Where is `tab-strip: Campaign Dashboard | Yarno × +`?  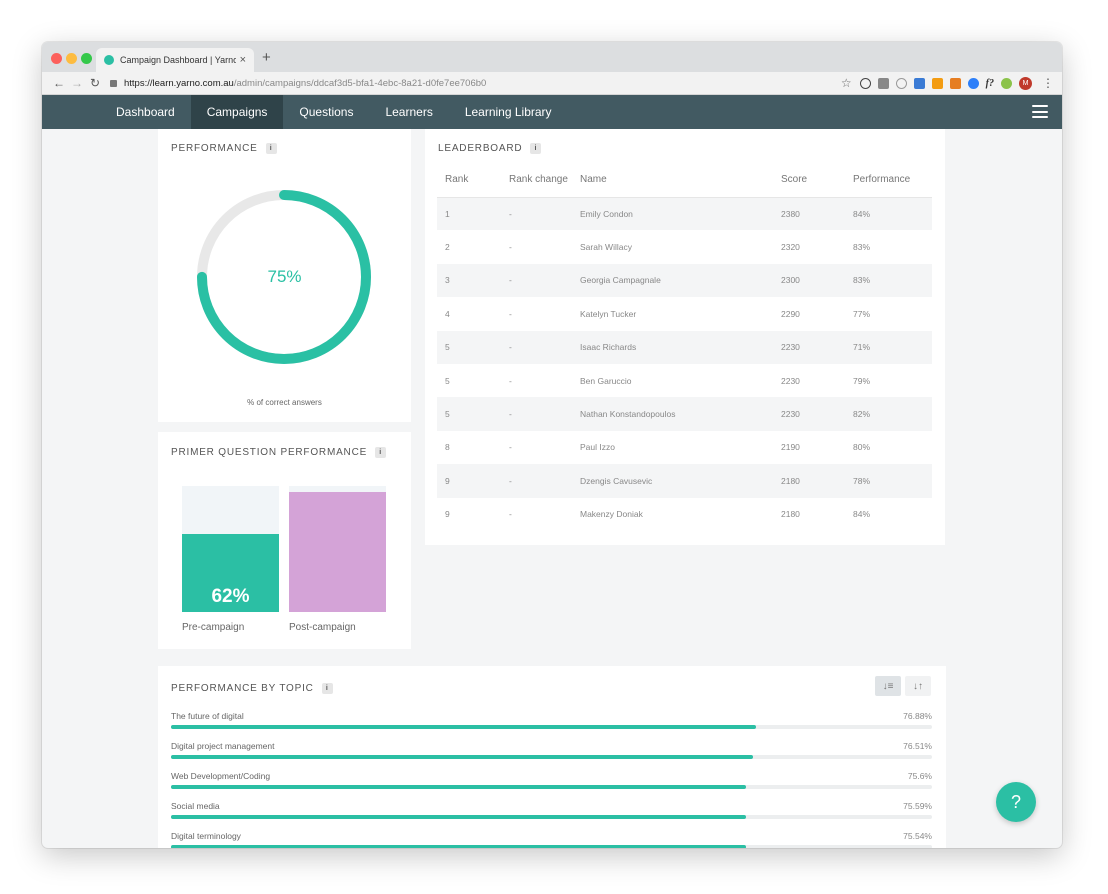 tab-strip: Campaign Dashboard | Yarno × + is located at coordinates (552, 57).